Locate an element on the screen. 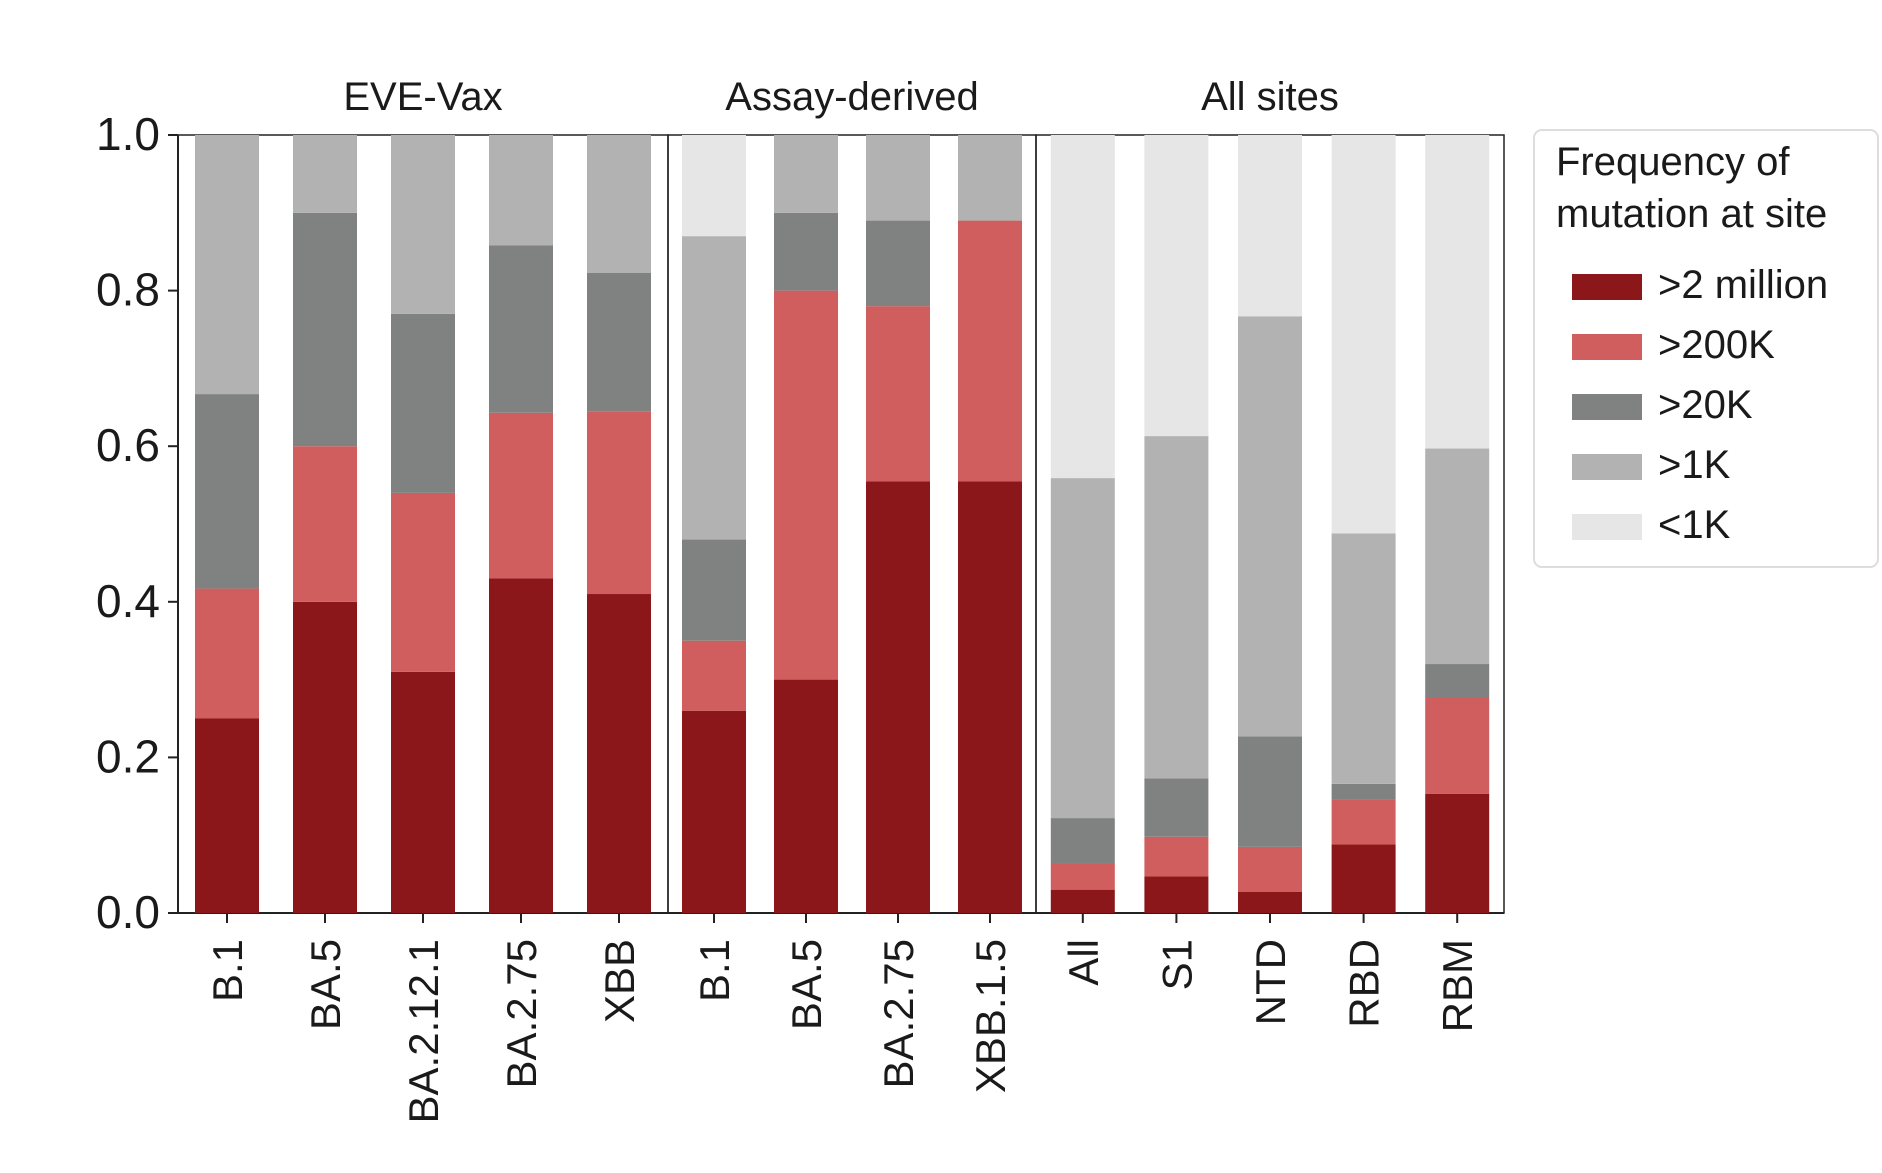 The image size is (1882, 1173). x-tick-label: RBD is located at coordinates (1364, 983).